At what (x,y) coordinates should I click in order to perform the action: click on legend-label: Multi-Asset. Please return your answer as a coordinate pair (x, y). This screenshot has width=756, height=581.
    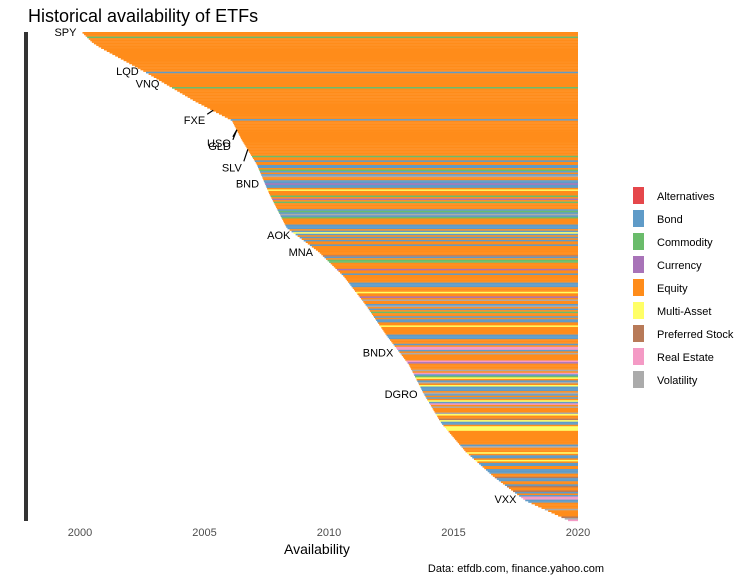
    Looking at the image, I should click on (684, 312).